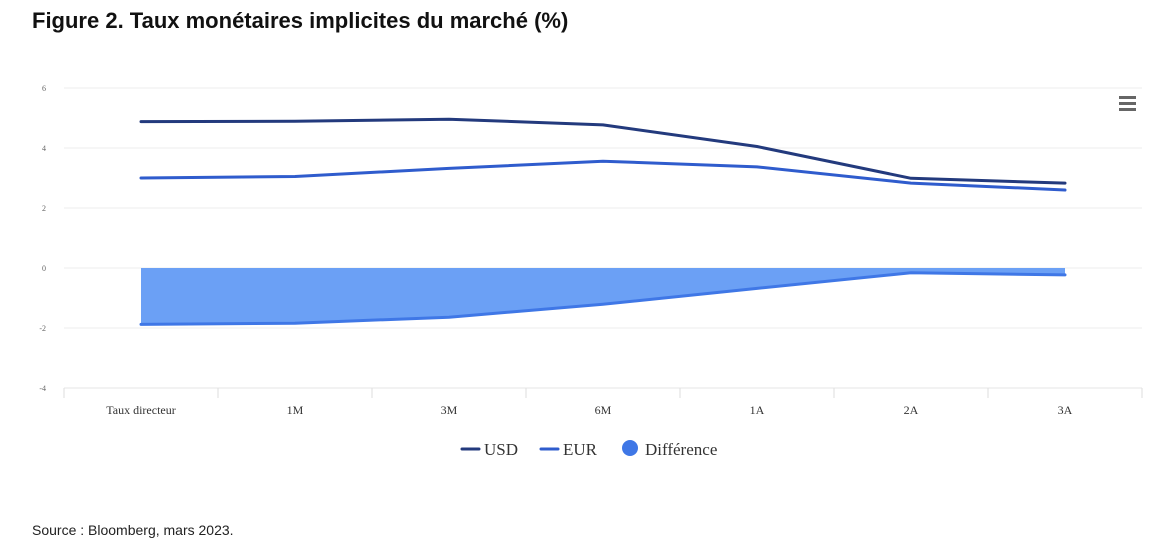 The height and width of the screenshot is (558, 1149). I want to click on x-tick-label: 6M, so click(603, 410).